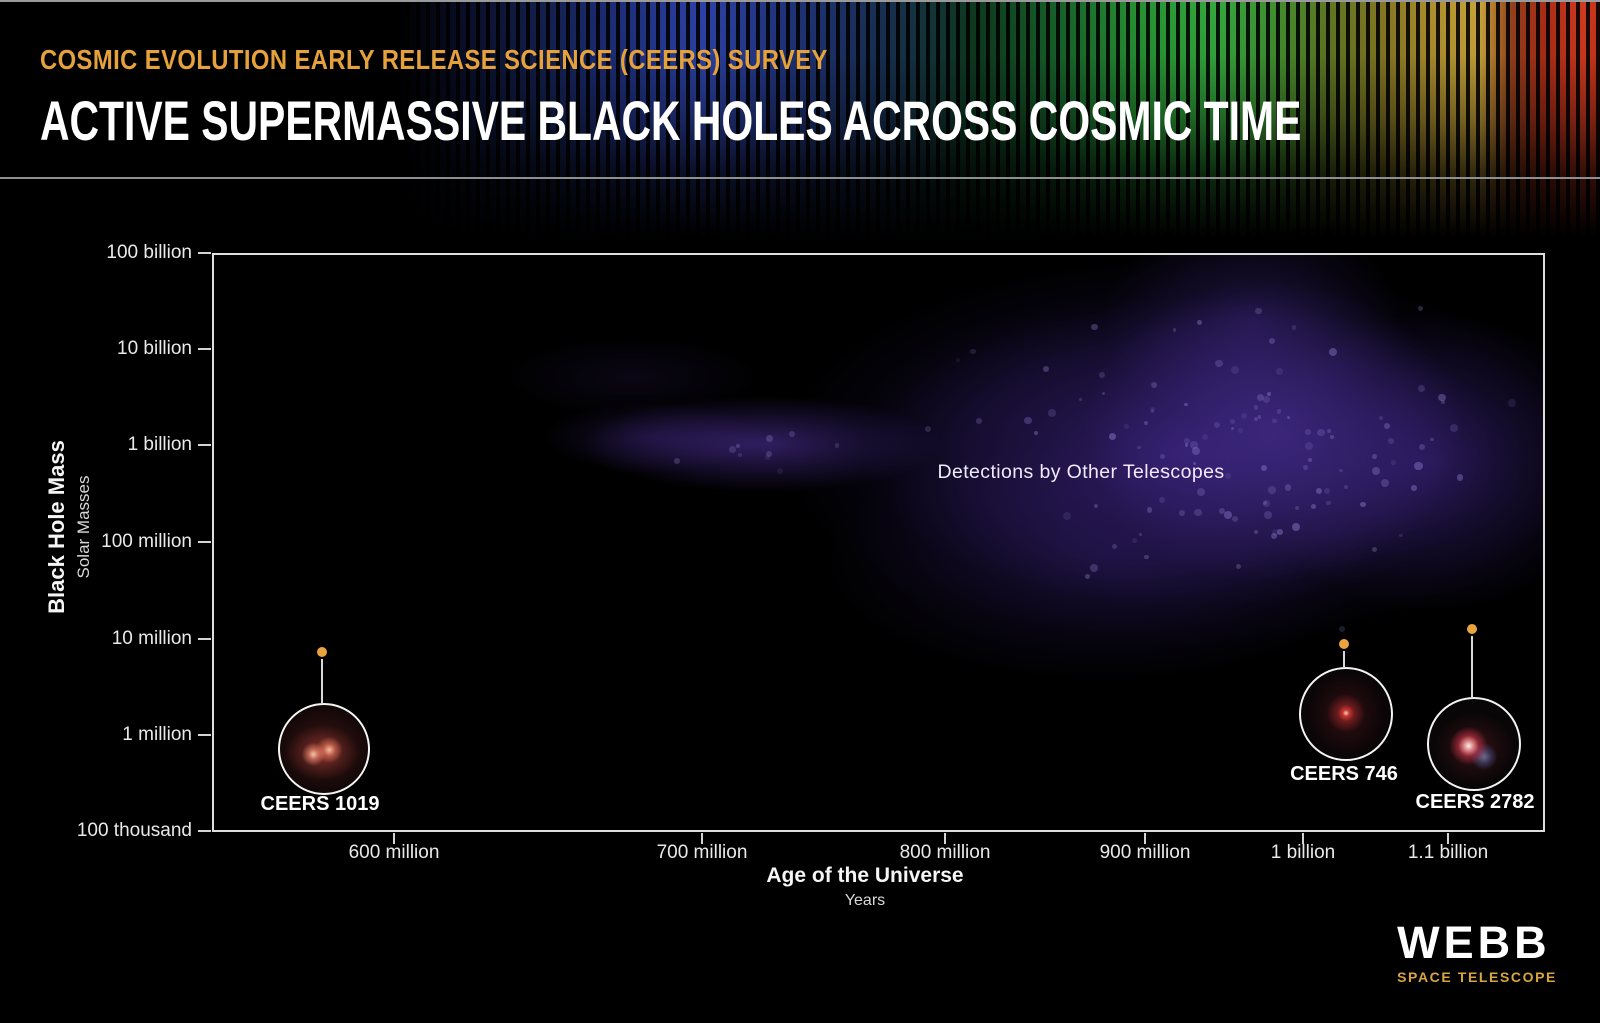 The width and height of the screenshot is (1600, 1023). I want to click on y-tick-label: 100 thousand, so click(134, 830).